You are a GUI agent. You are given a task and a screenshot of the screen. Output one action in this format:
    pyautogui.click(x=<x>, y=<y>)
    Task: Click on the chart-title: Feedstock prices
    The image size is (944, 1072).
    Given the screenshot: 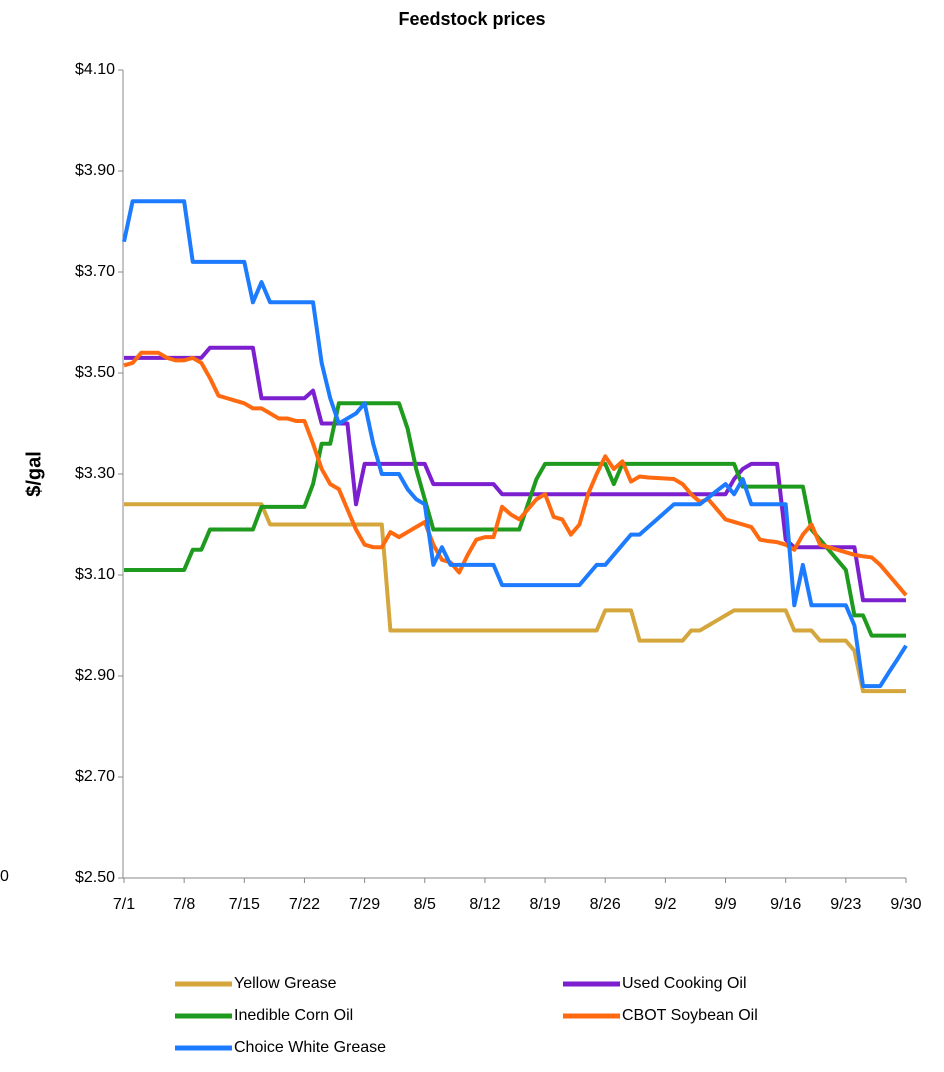 What is the action you would take?
    pyautogui.click(x=471, y=19)
    